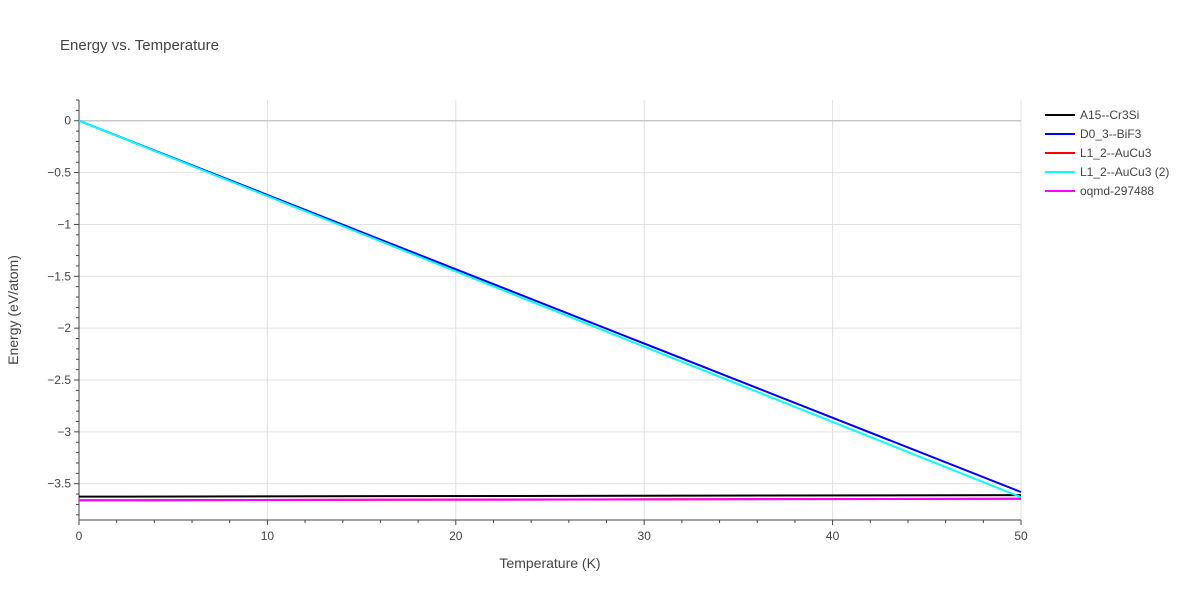  I want to click on x-axis-title: Temperature (K), so click(549, 563).